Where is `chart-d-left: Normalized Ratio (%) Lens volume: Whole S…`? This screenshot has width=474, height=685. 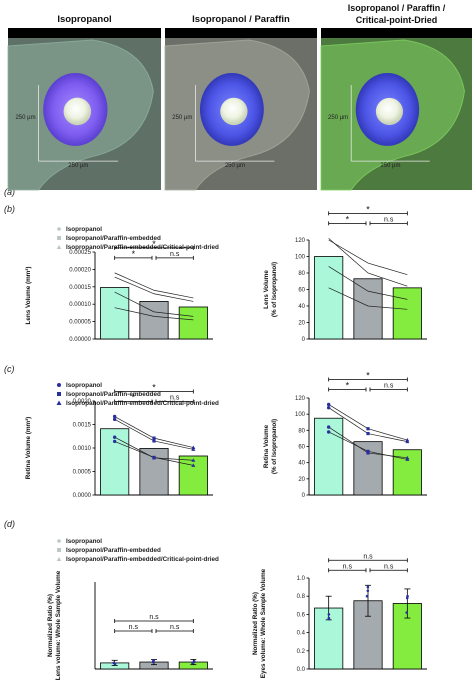 chart-d-left: Normalized Ratio (%) Lens volume: Whole S… is located at coordinates (130, 625).